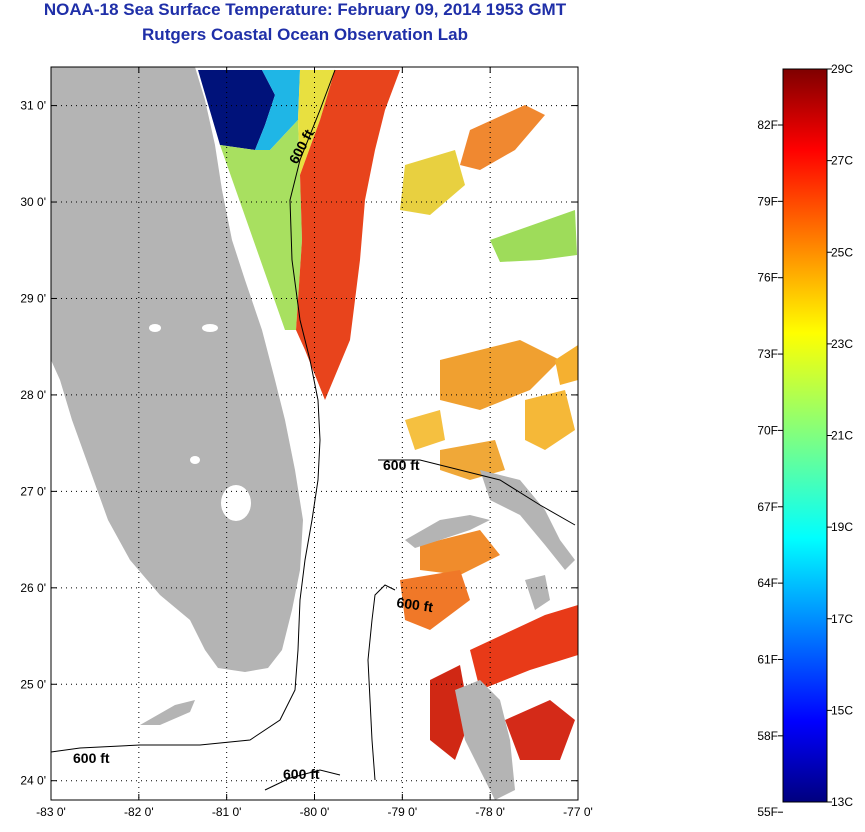  What do you see at coordinates (305, 34) in the screenshot?
I see `chart-subtitle: Rutgers Coastal Ocean Observation Lab` at bounding box center [305, 34].